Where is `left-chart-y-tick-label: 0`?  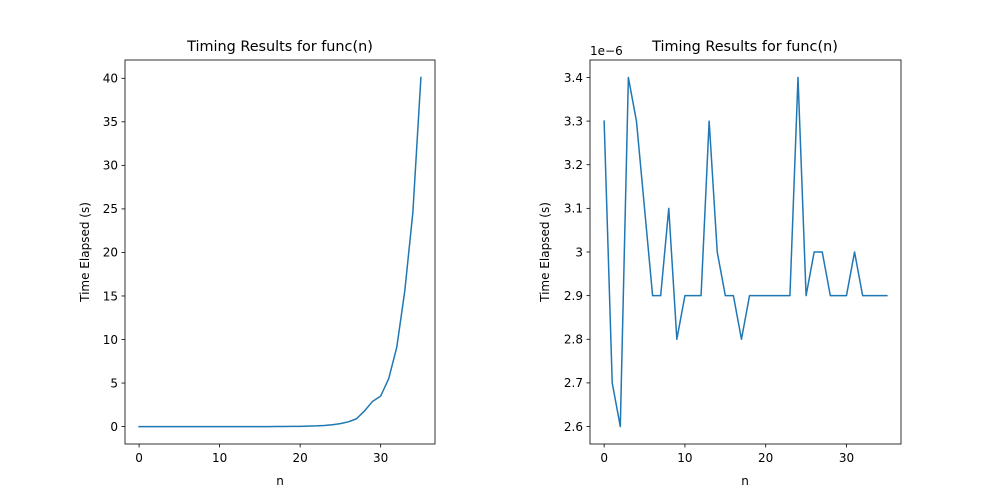
left-chart-y-tick-label: 0 is located at coordinates (114, 427).